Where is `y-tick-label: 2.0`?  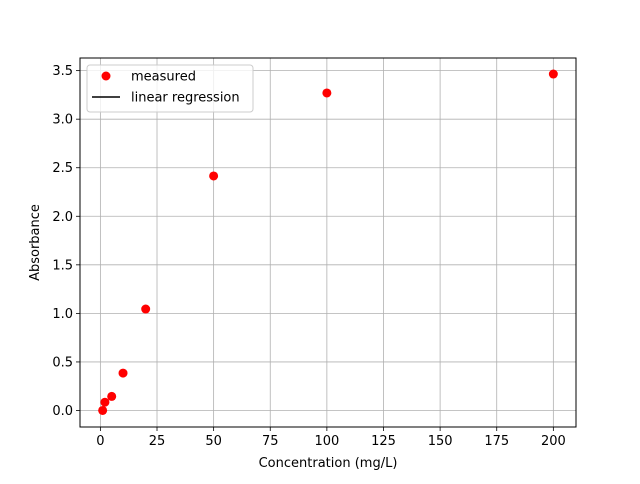 y-tick-label: 2.0 is located at coordinates (62, 217).